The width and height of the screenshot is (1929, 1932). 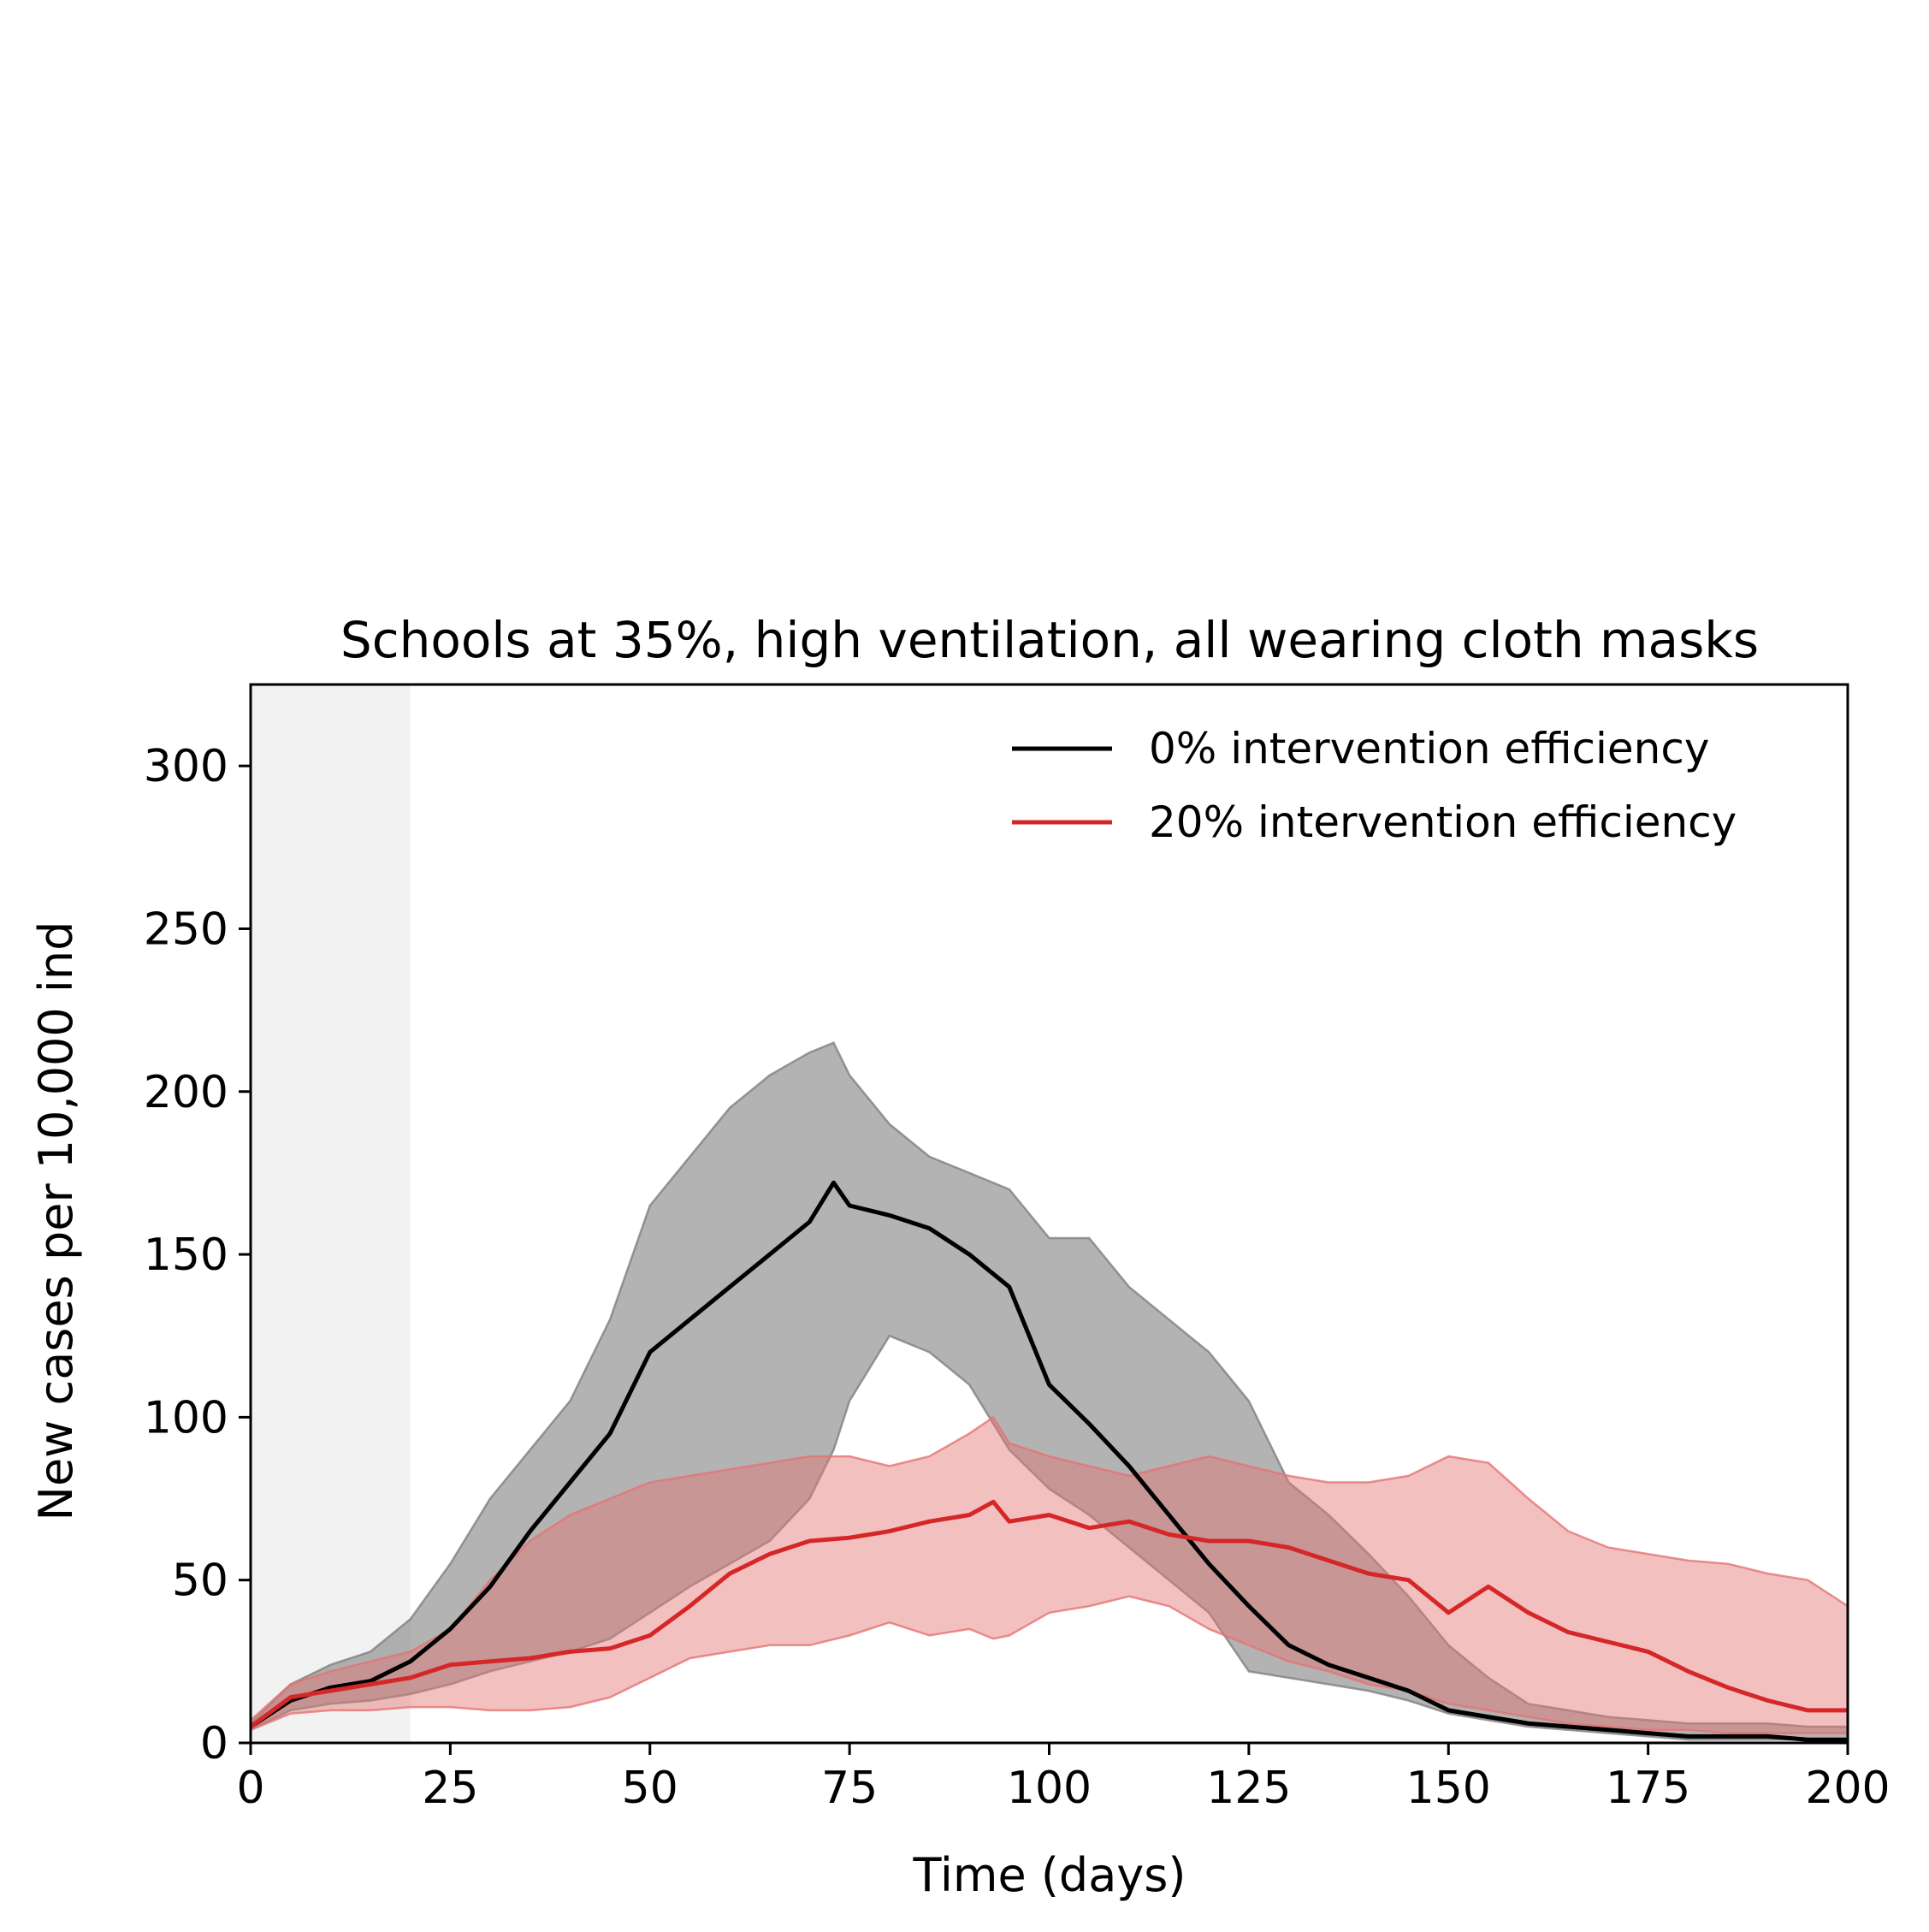 I want to click on y-tick-label: 200, so click(x=186, y=1092).